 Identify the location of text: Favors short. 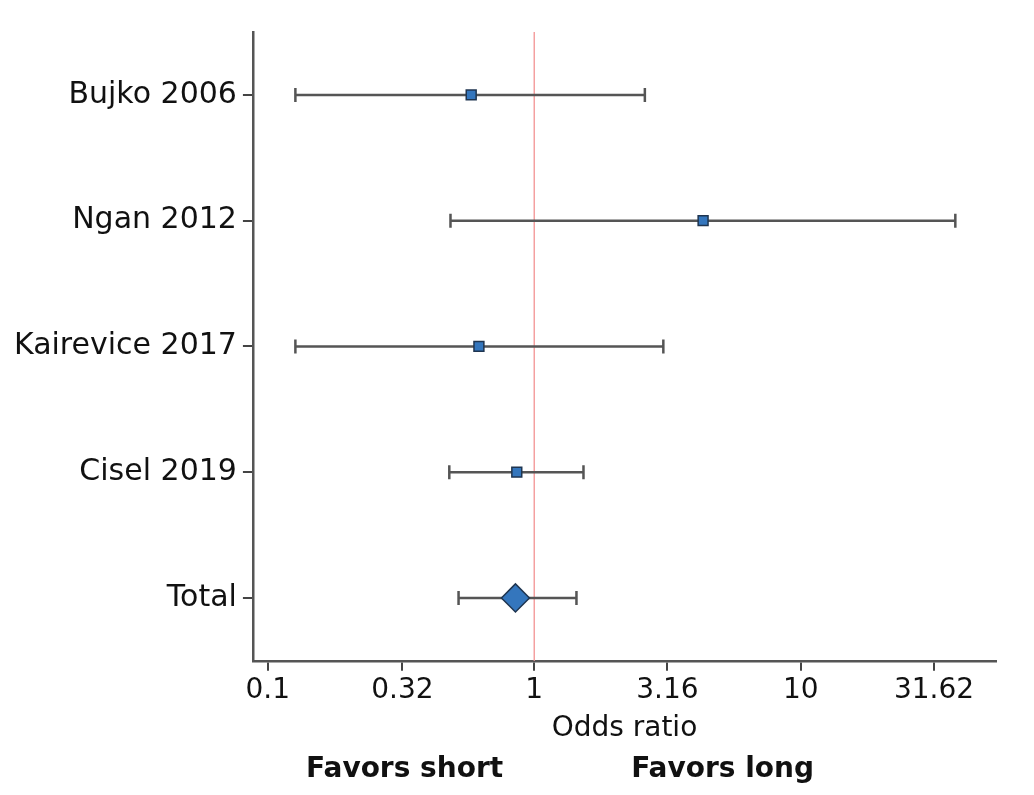
(405, 768).